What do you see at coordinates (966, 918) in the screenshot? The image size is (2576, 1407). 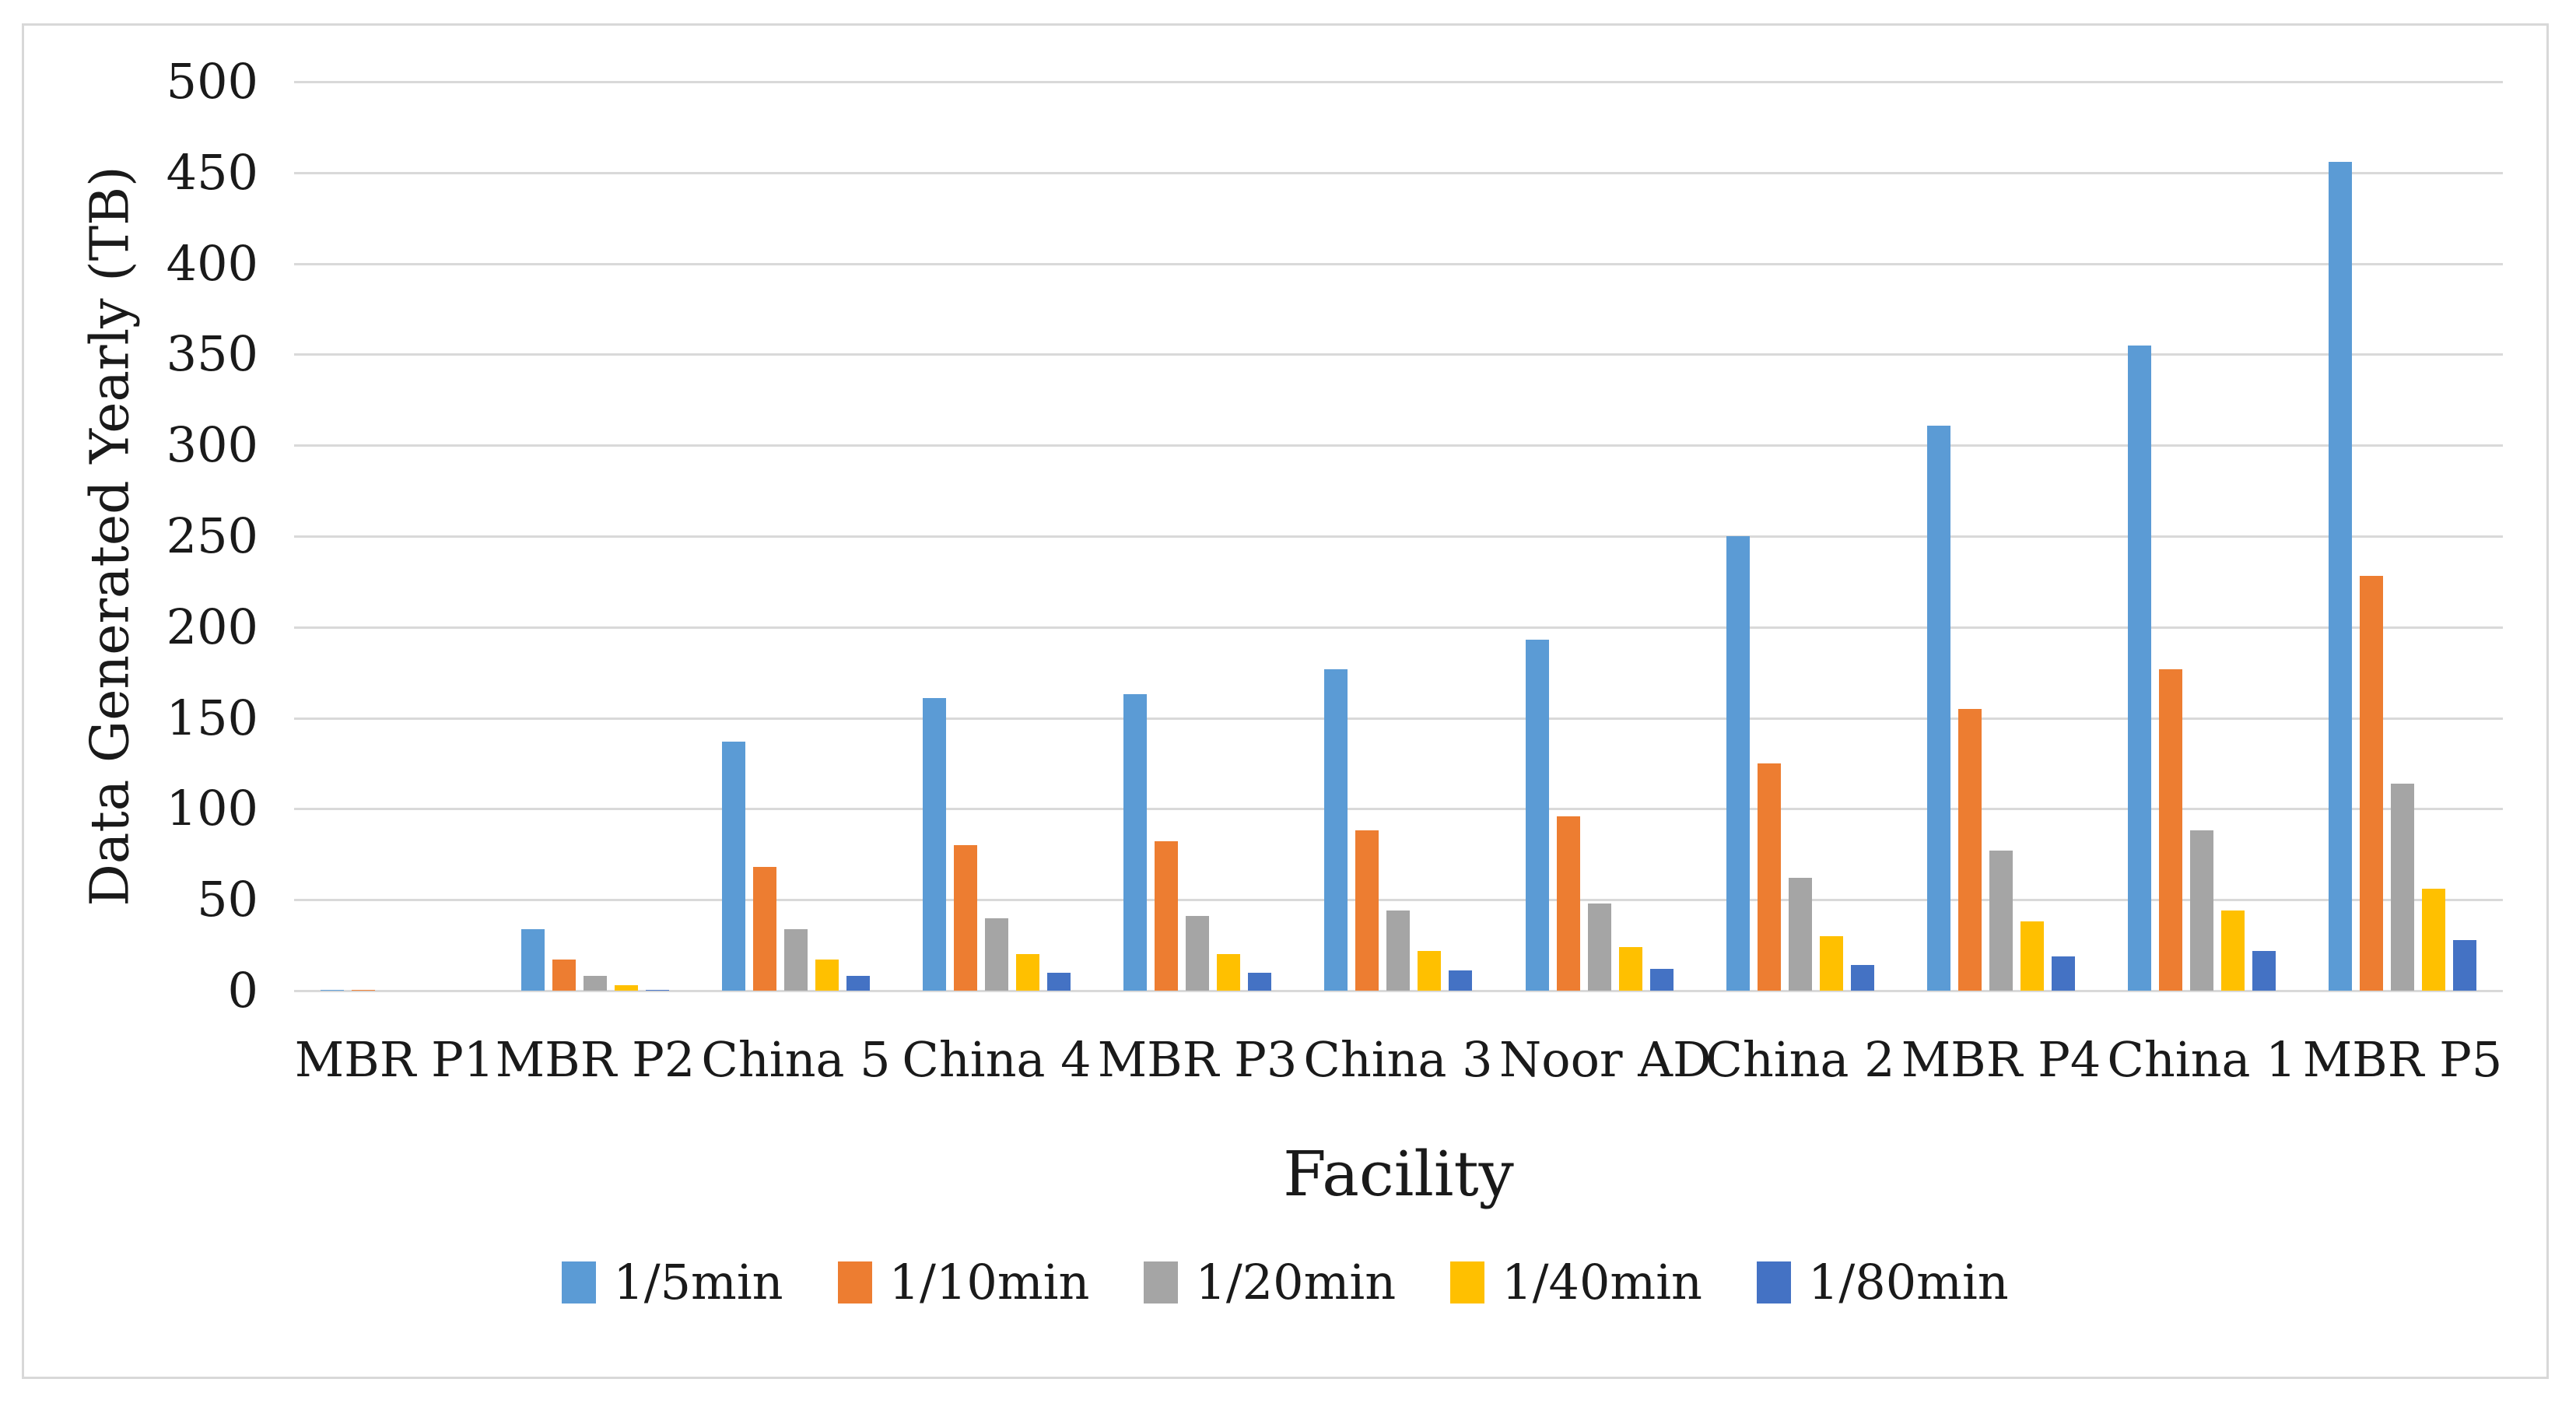 I see `bar-1/10min-China 4` at bounding box center [966, 918].